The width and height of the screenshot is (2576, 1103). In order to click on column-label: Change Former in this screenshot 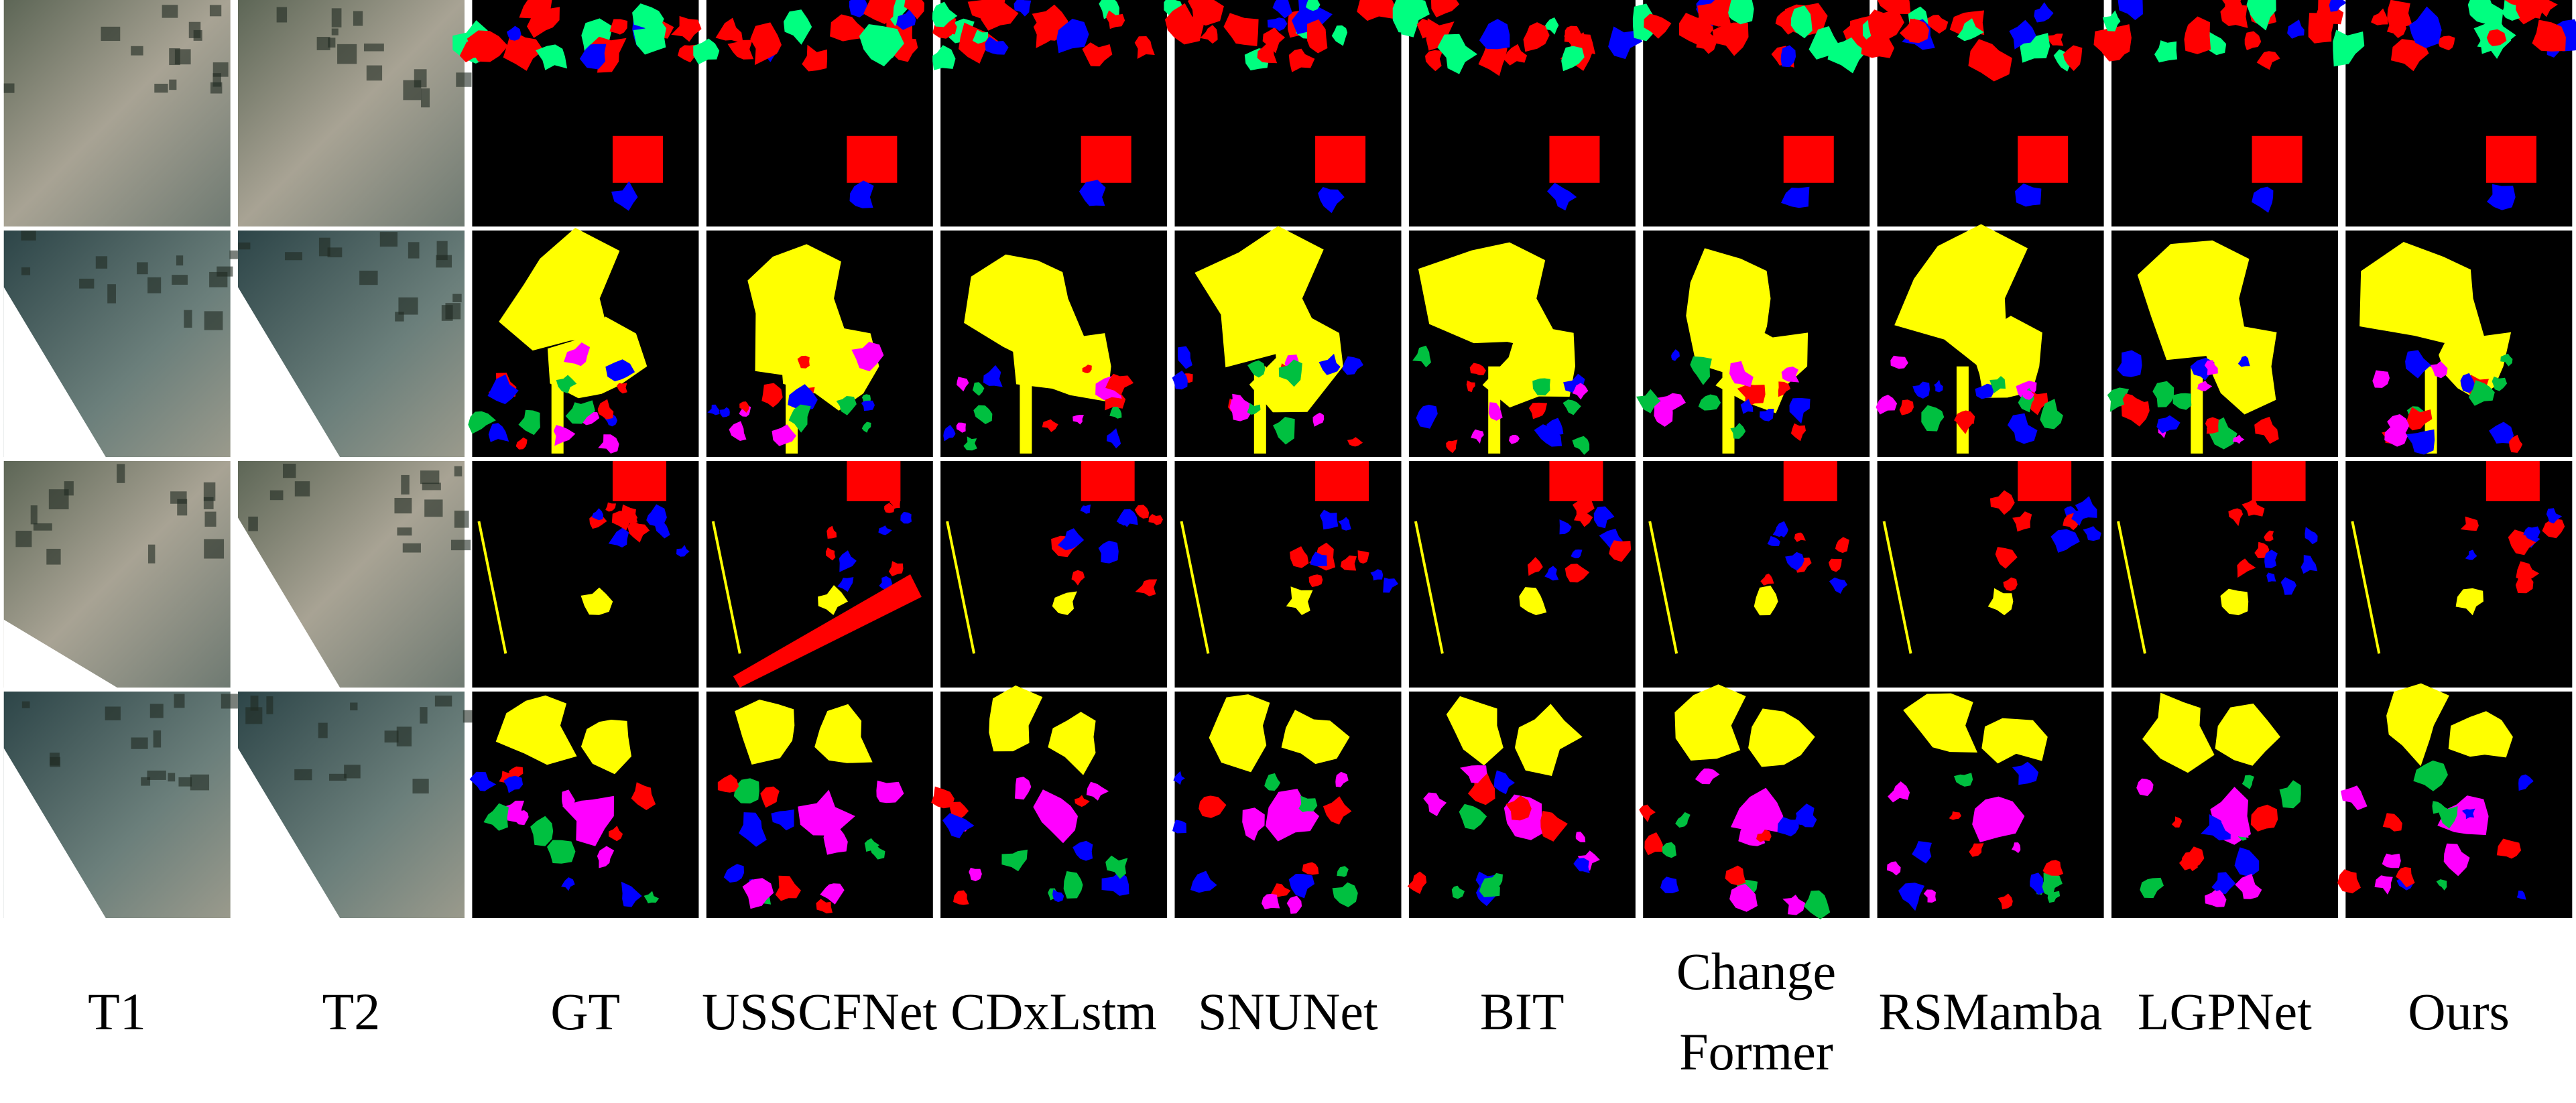, I will do `click(1756, 1011)`.